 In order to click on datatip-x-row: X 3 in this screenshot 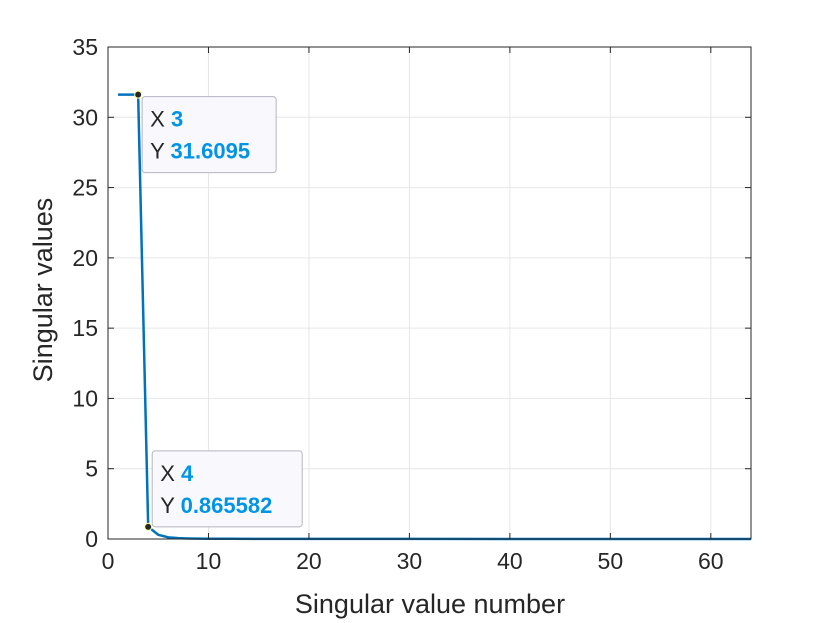, I will do `click(166, 119)`.